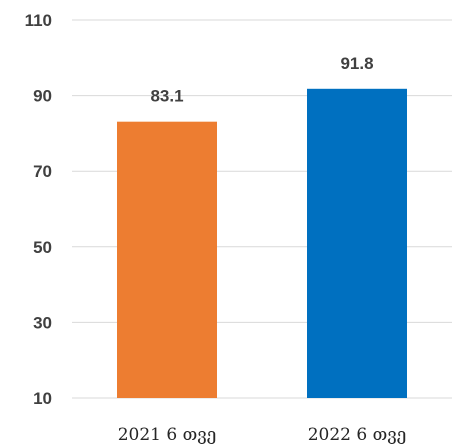 The width and height of the screenshot is (457, 448). What do you see at coordinates (38, 20) in the screenshot?
I see `y-tick-label-110: 110` at bounding box center [38, 20].